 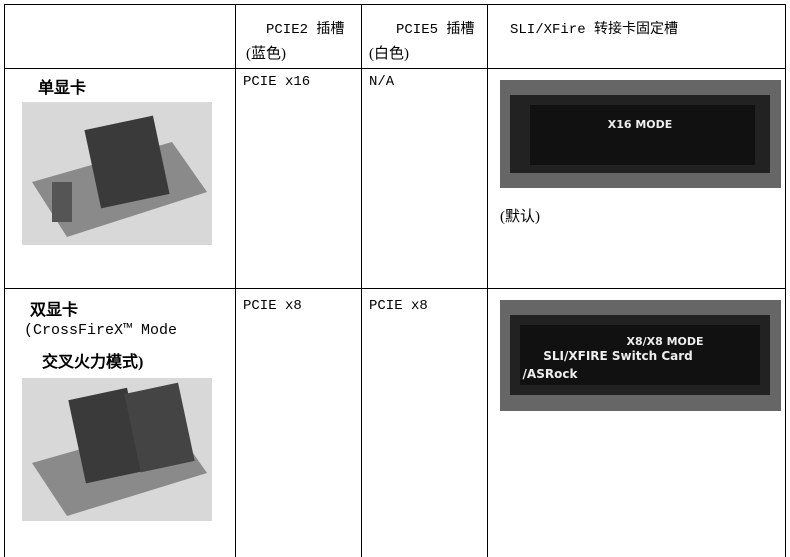 I want to click on image-text: X16 MODE, so click(x=640, y=124).